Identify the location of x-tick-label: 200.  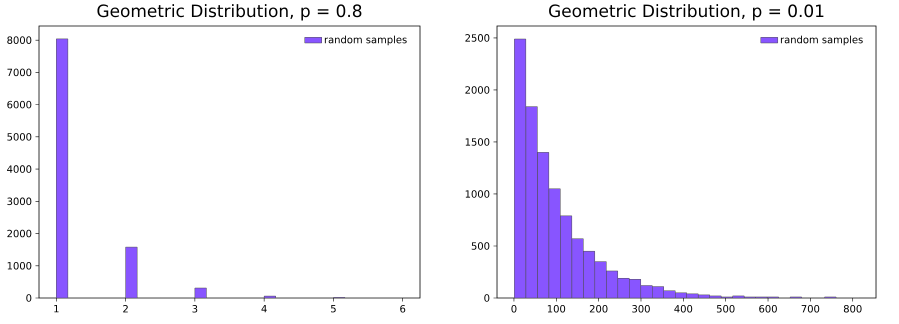
(599, 309).